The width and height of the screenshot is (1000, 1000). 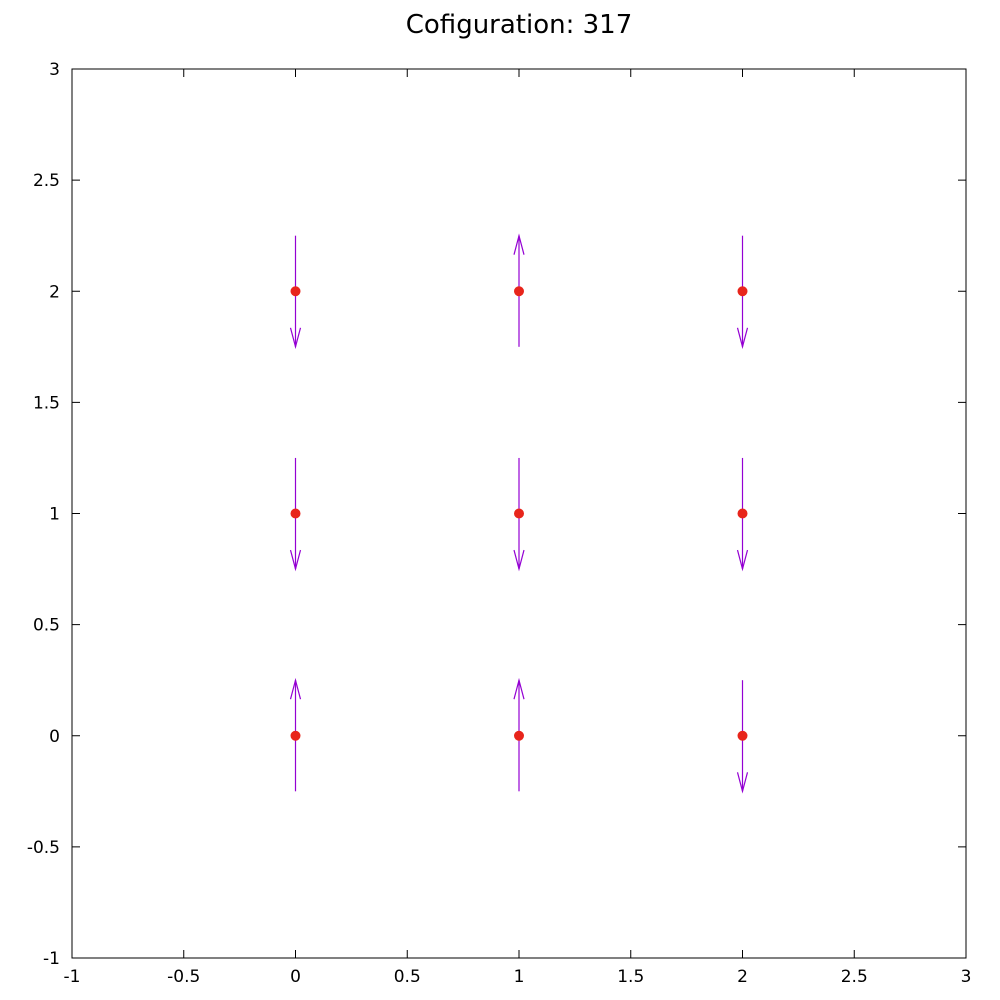 I want to click on x-tick-label: 1.5, so click(x=630, y=977).